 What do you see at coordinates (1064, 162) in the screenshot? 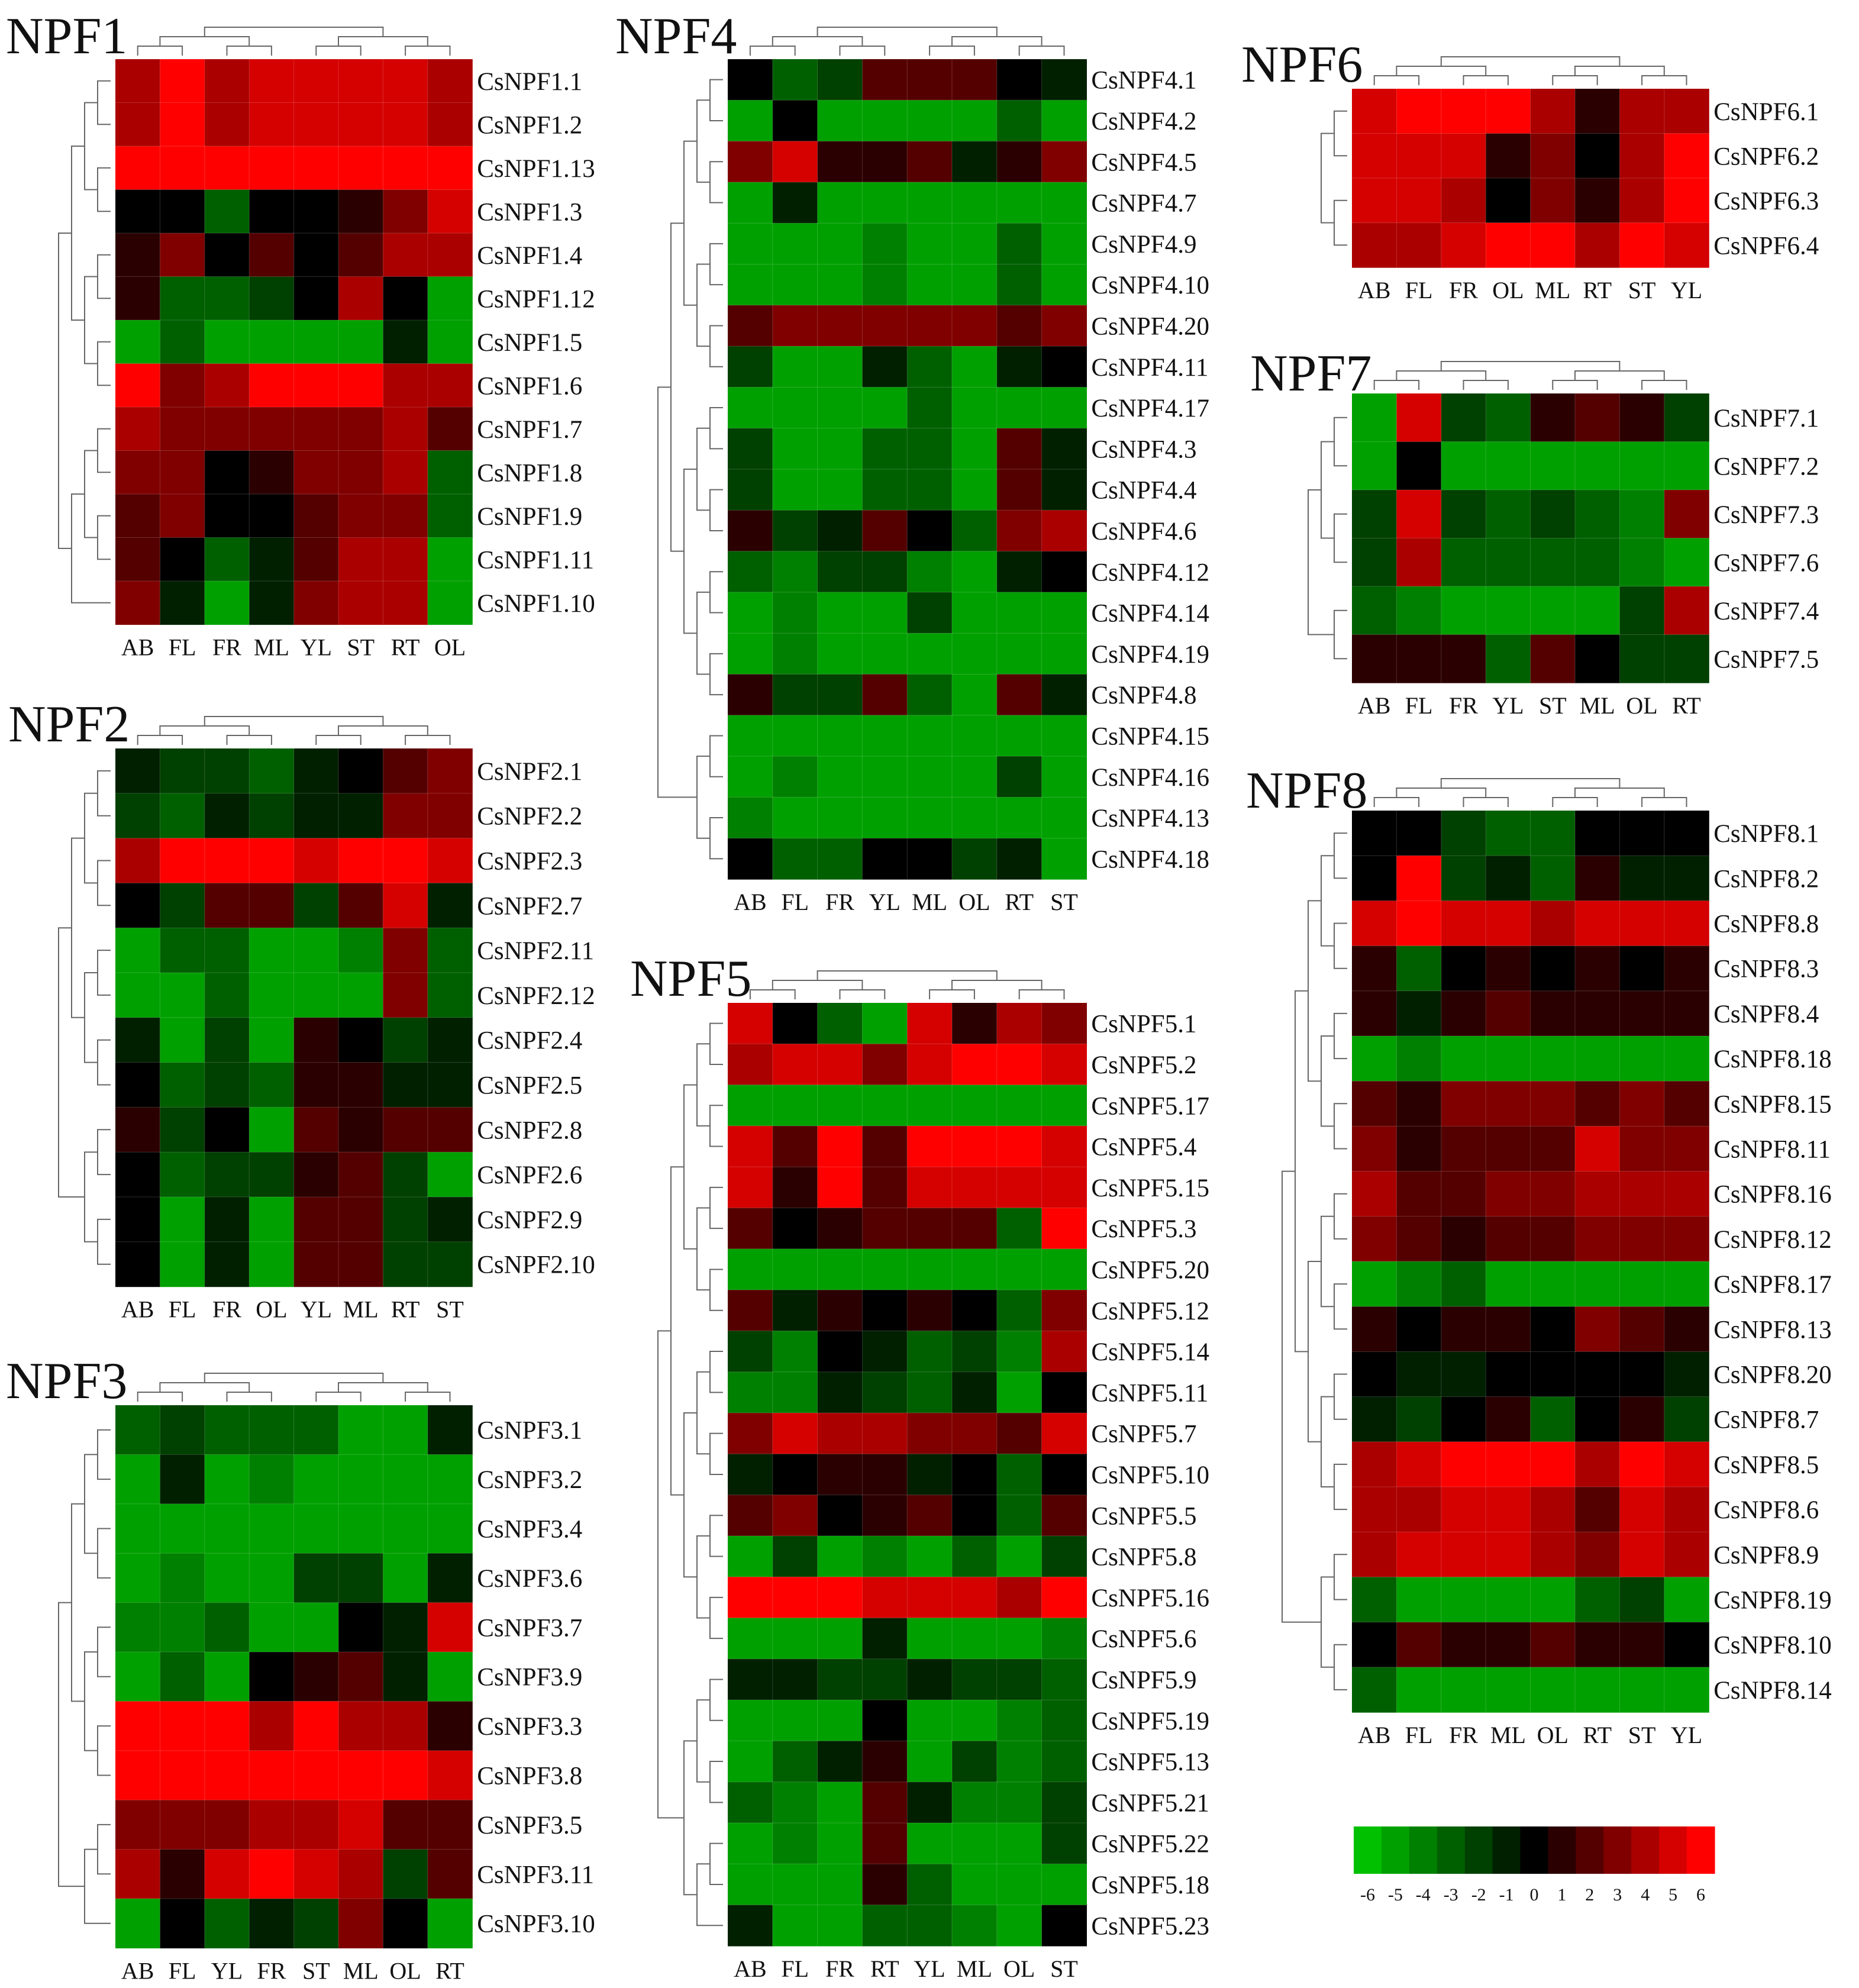
I see `heatmap-cell-csnpf4-5-st` at bounding box center [1064, 162].